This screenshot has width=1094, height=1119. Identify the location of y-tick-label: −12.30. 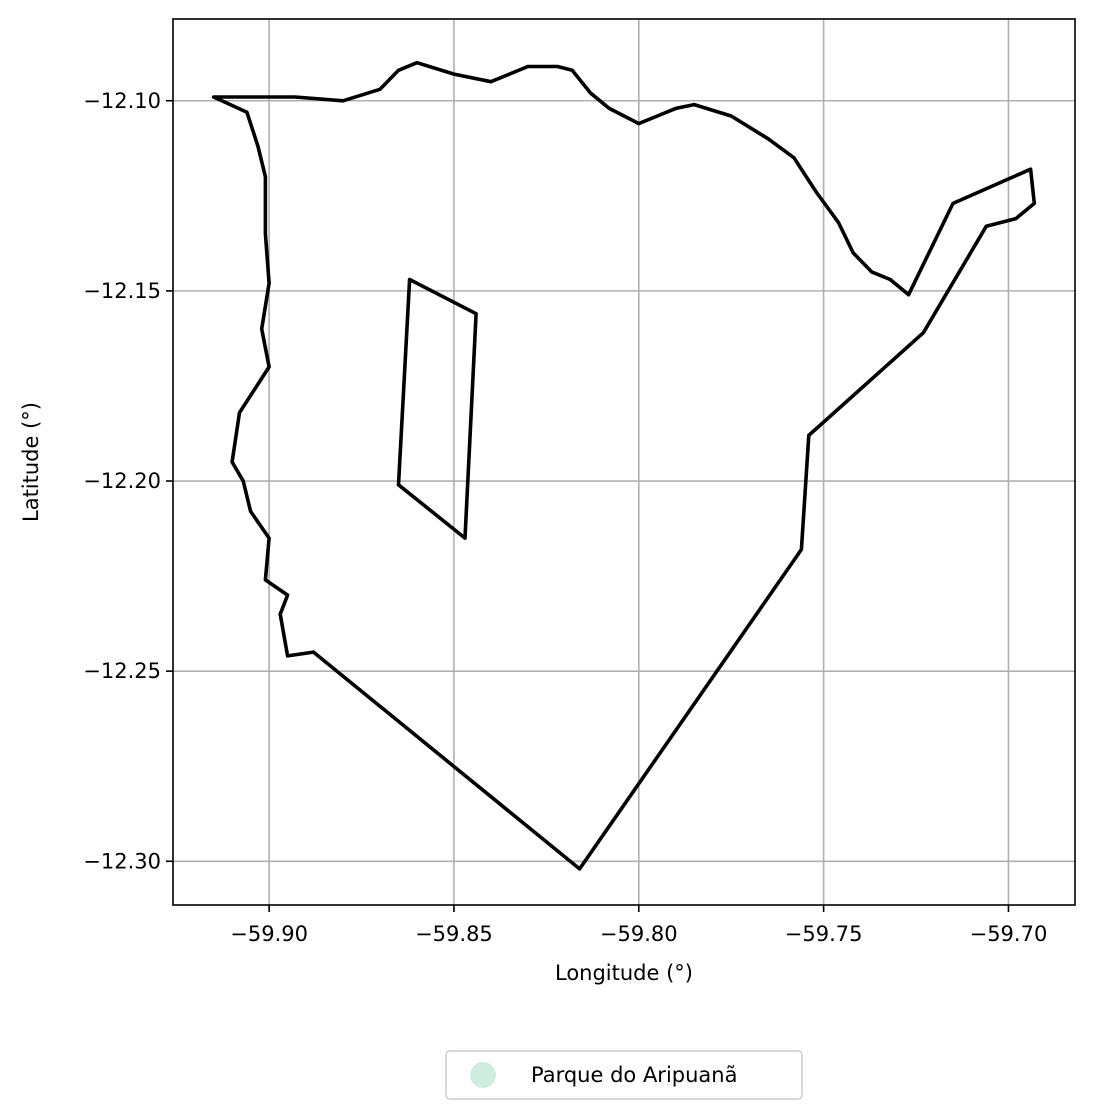
(122, 861).